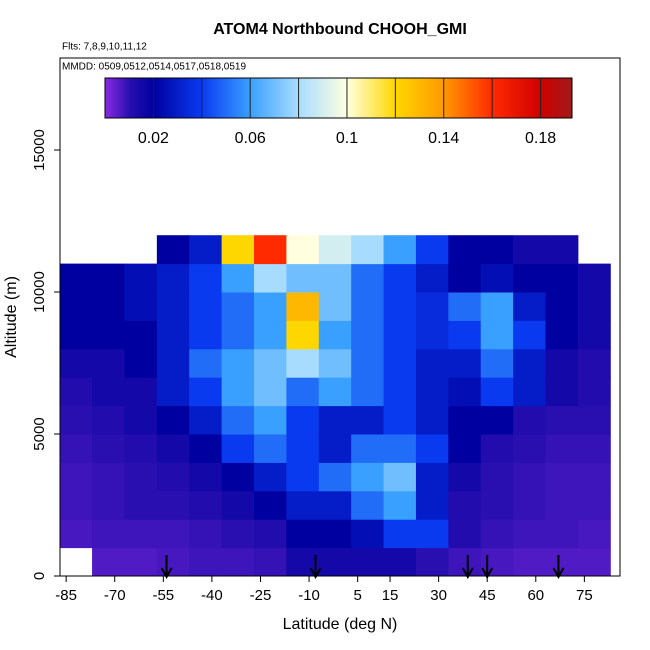 The image size is (650, 650). Describe the element at coordinates (154, 67) in the screenshot. I see `dates-note: MMDD: 0509,0512,0514,0517,0518,0519` at that location.